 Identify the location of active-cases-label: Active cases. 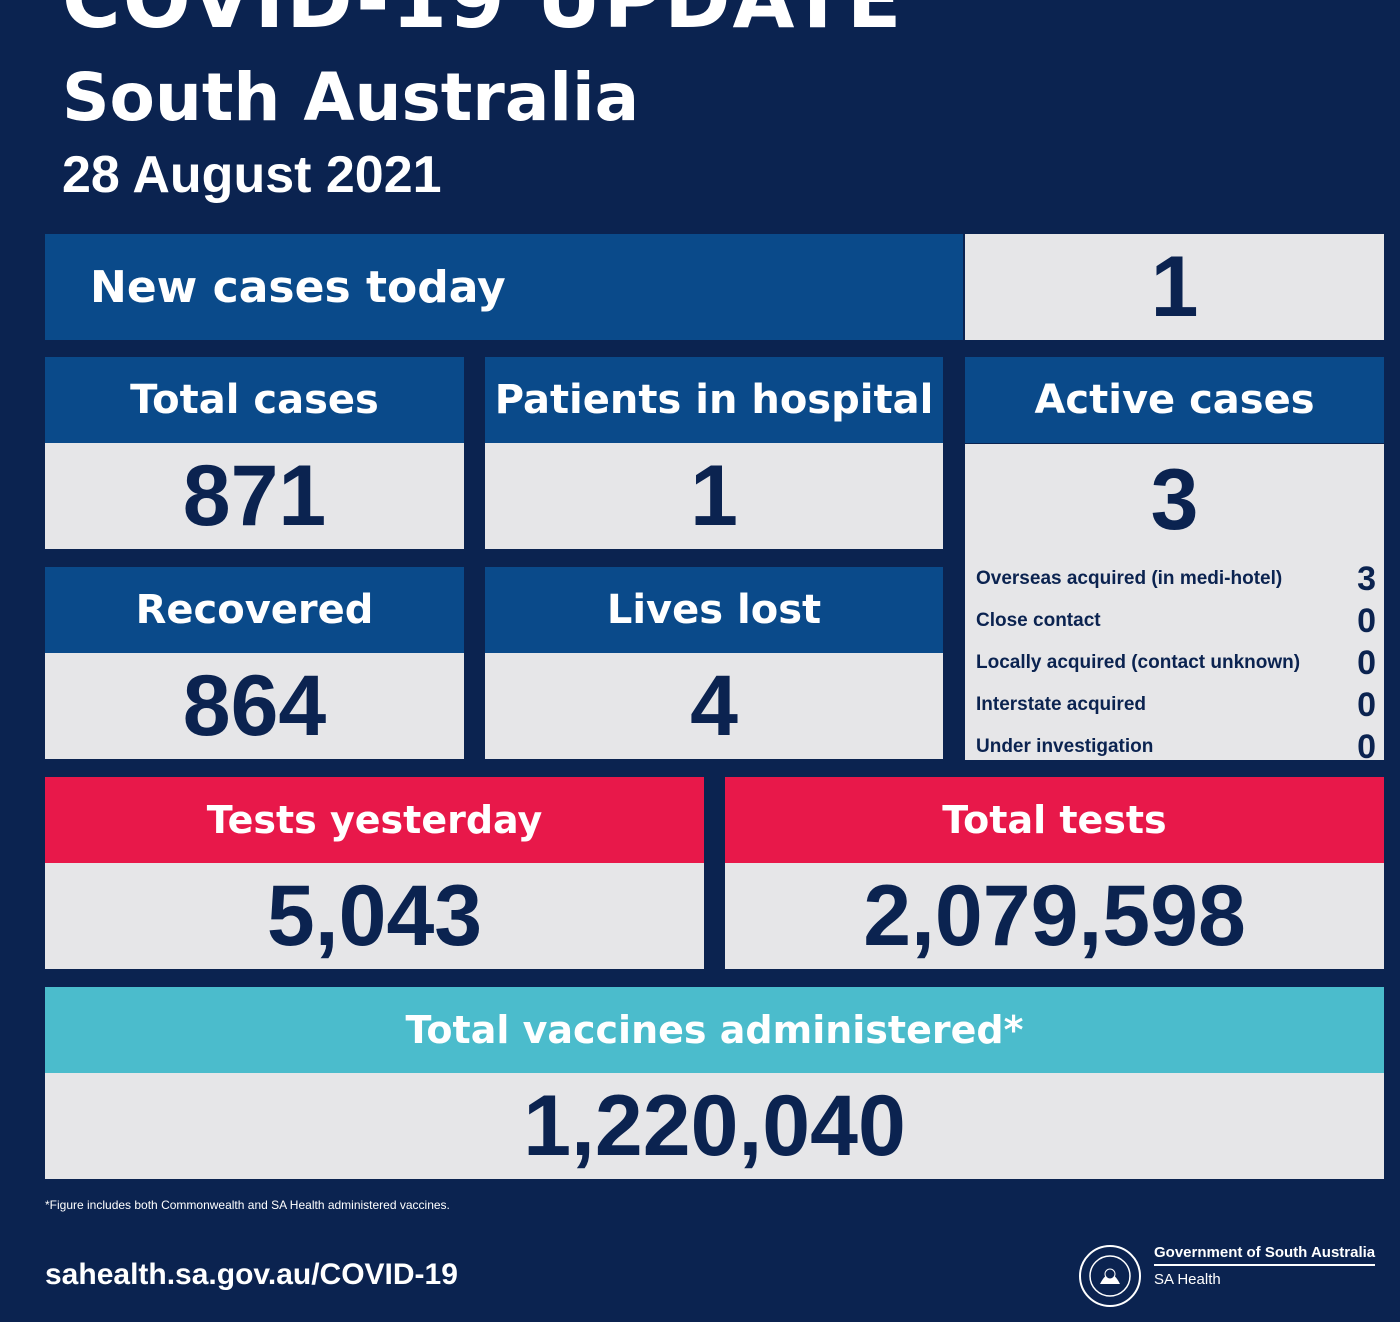
(1174, 400).